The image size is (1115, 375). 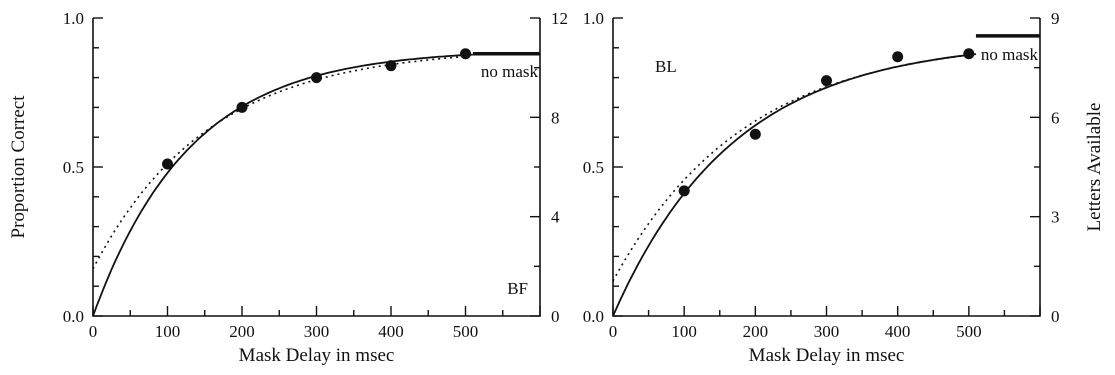 What do you see at coordinates (517, 288) in the screenshot?
I see `panel-label: BF` at bounding box center [517, 288].